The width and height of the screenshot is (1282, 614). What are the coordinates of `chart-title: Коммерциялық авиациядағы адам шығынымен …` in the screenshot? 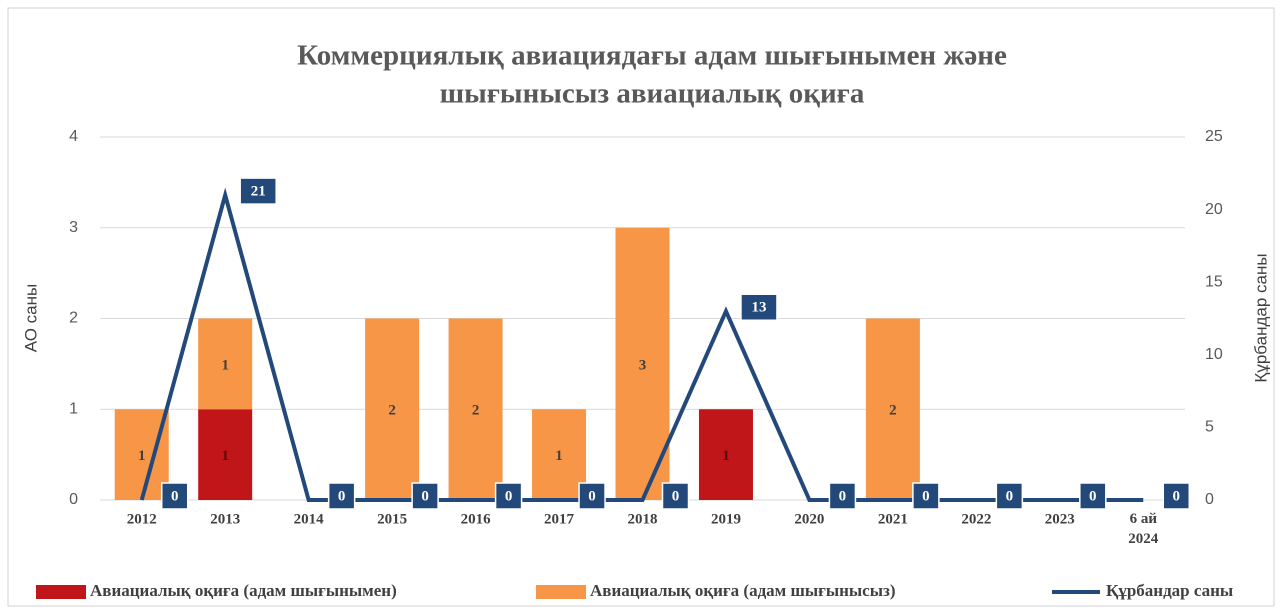 It's located at (652, 56).